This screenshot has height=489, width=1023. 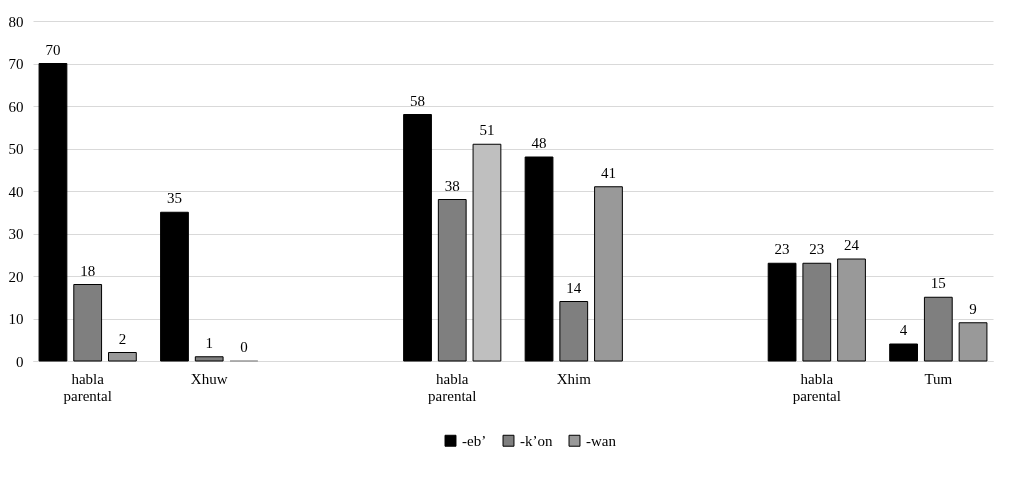 What do you see at coordinates (122, 338) in the screenshot?
I see `data-label: 2` at bounding box center [122, 338].